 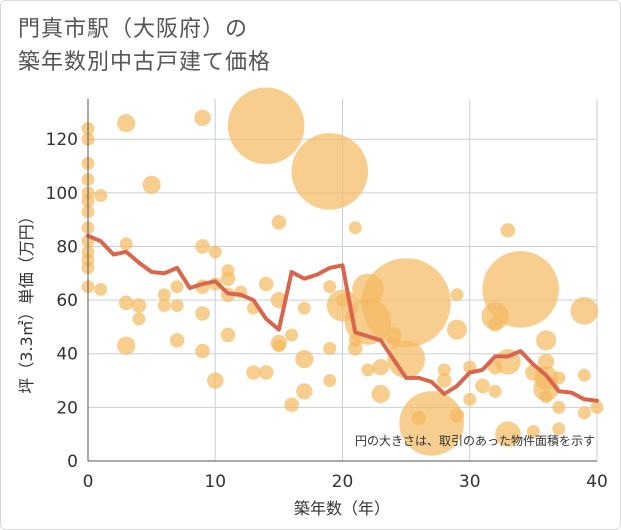 I want to click on x-tick-label: 20, so click(x=343, y=482).